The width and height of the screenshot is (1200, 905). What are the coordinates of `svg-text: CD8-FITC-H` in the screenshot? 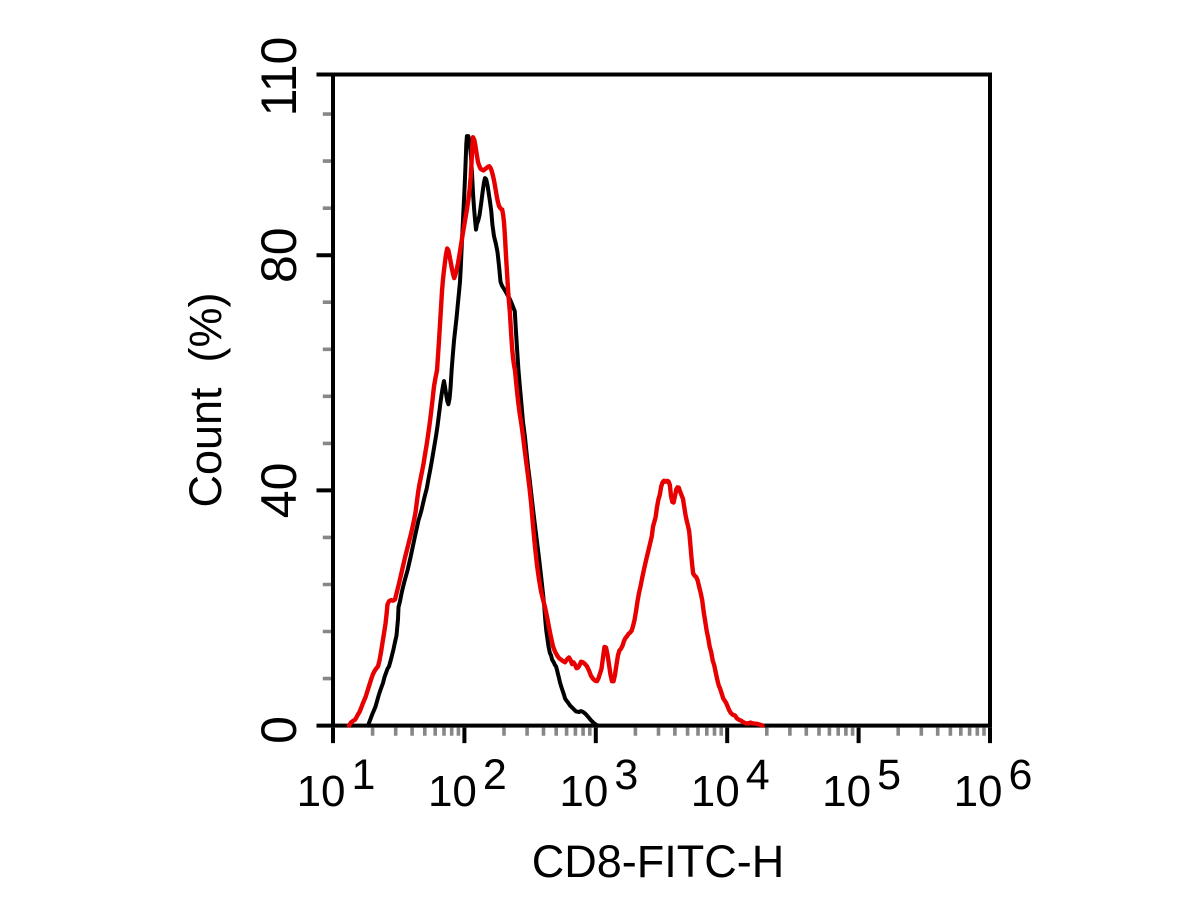 It's located at (658, 861).